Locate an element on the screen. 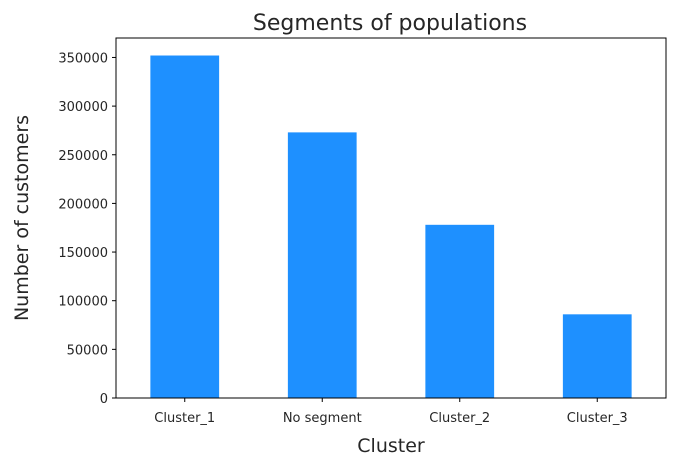  y-tick-label: 200000 is located at coordinates (83, 204).